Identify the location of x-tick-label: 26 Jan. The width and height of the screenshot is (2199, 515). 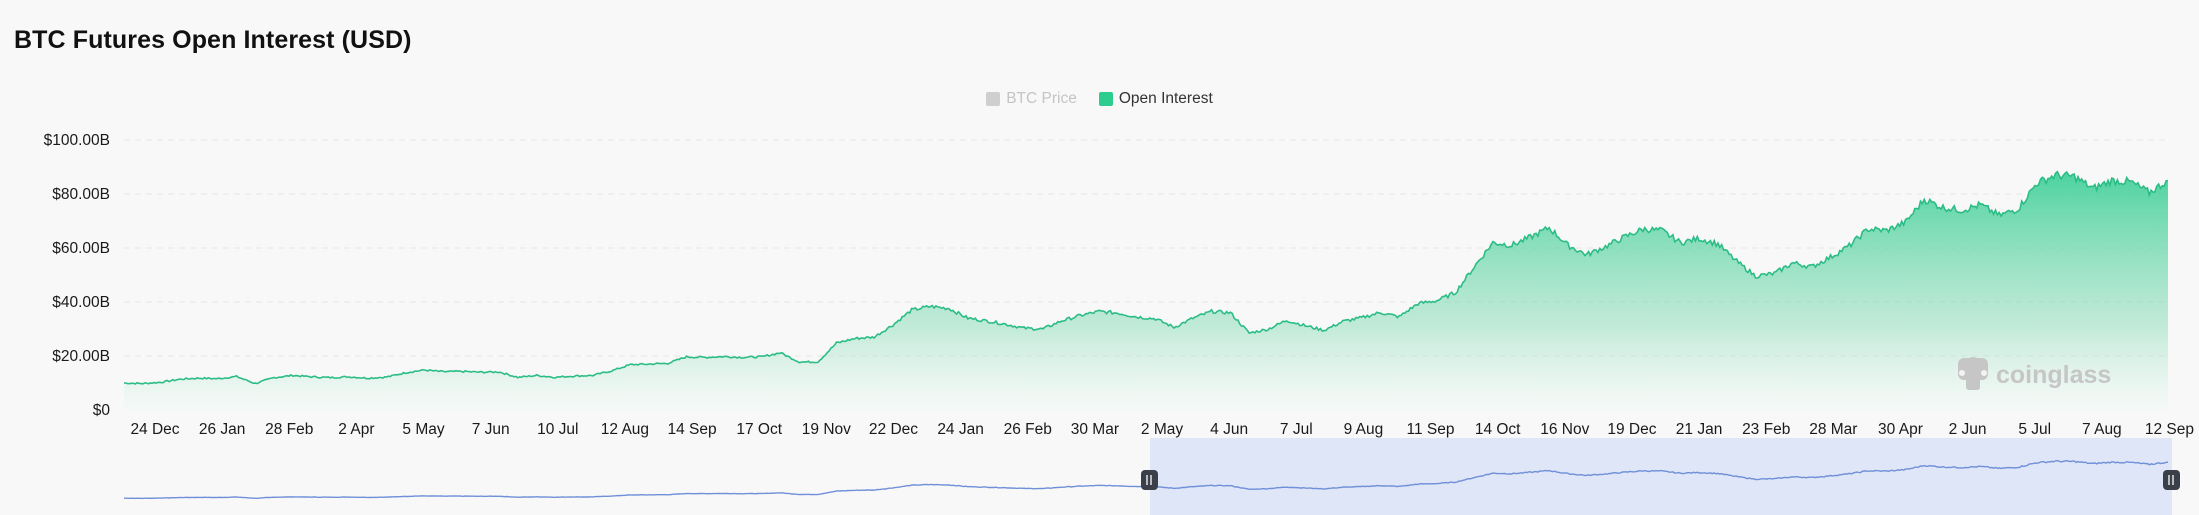
(222, 429).